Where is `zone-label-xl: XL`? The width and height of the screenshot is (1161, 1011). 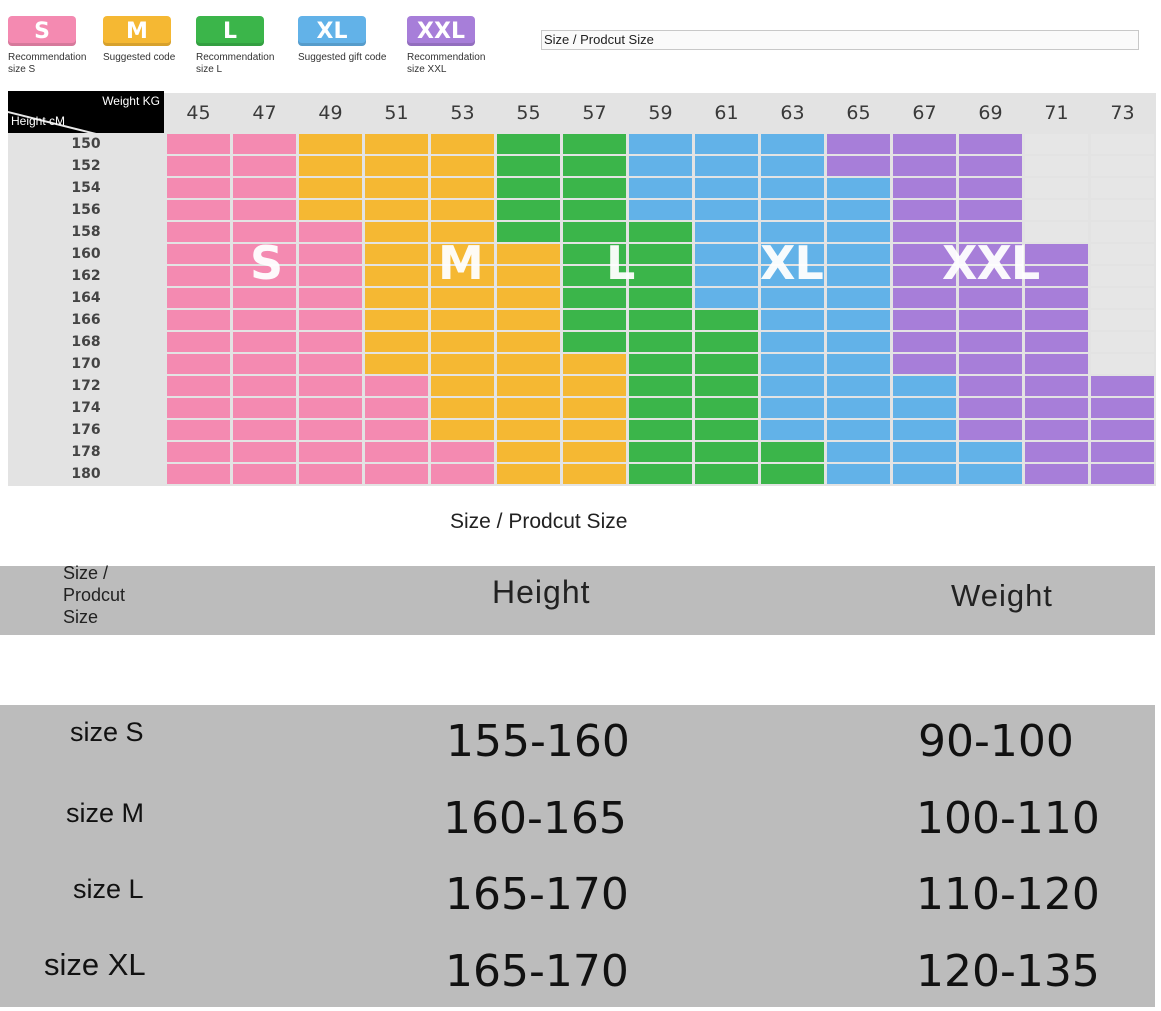
zone-label-xl: XL is located at coordinates (792, 263).